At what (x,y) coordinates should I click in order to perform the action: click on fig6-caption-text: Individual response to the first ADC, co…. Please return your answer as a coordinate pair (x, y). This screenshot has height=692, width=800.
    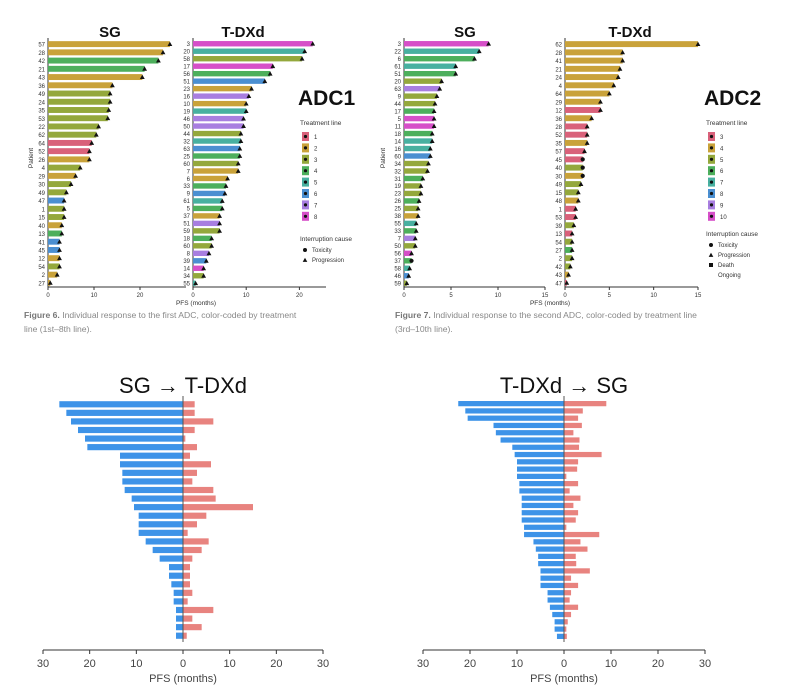
    Looking at the image, I should click on (178, 315).